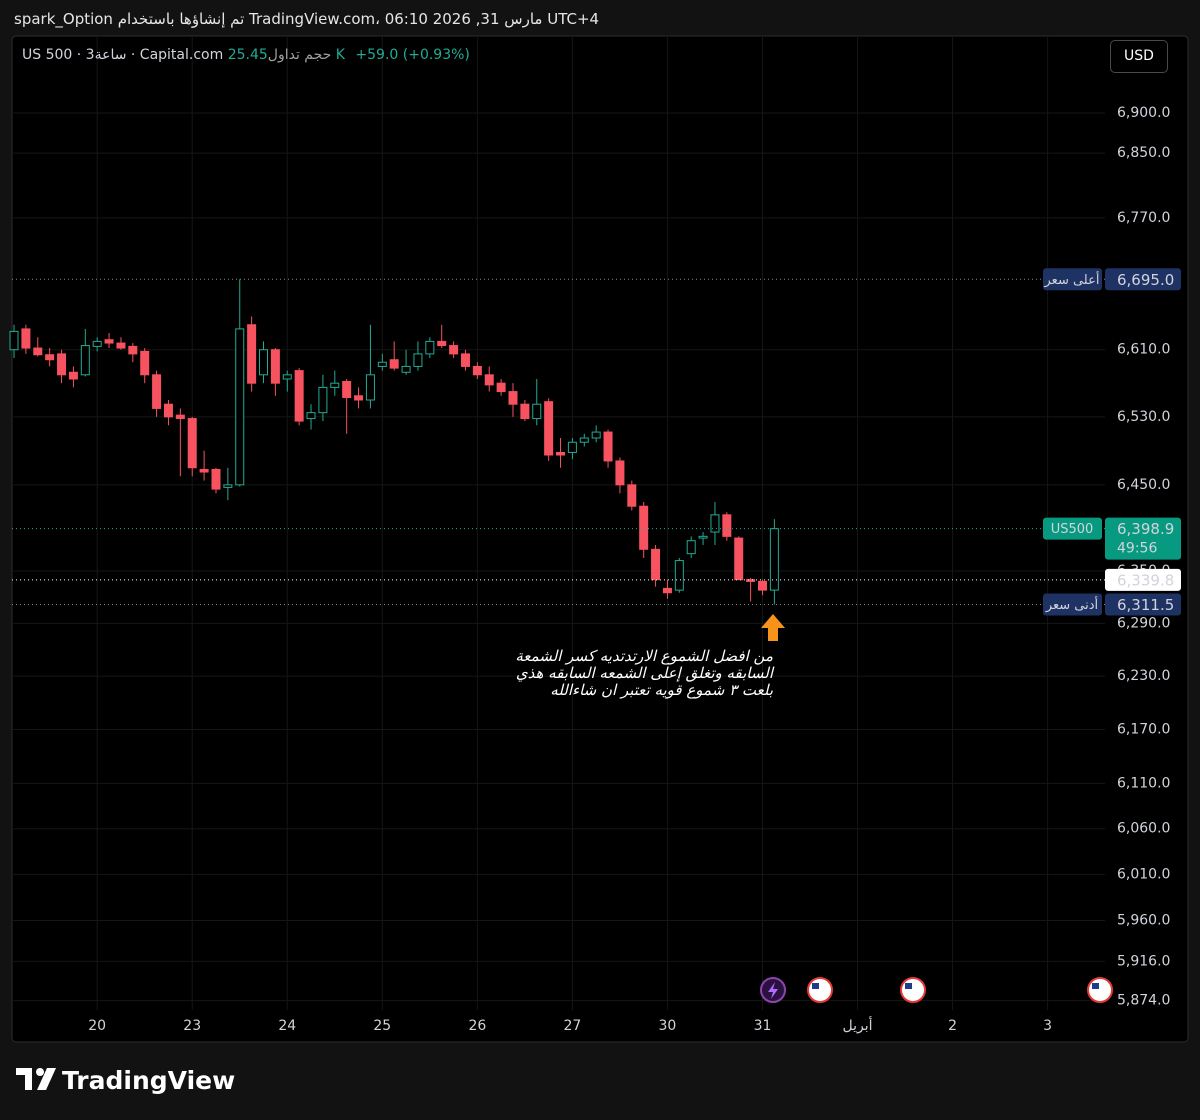 Image resolution: width=1200 pixels, height=1120 pixels. Describe the element at coordinates (1143, 623) in the screenshot. I see `y-tick-label: 6,290.0` at that location.